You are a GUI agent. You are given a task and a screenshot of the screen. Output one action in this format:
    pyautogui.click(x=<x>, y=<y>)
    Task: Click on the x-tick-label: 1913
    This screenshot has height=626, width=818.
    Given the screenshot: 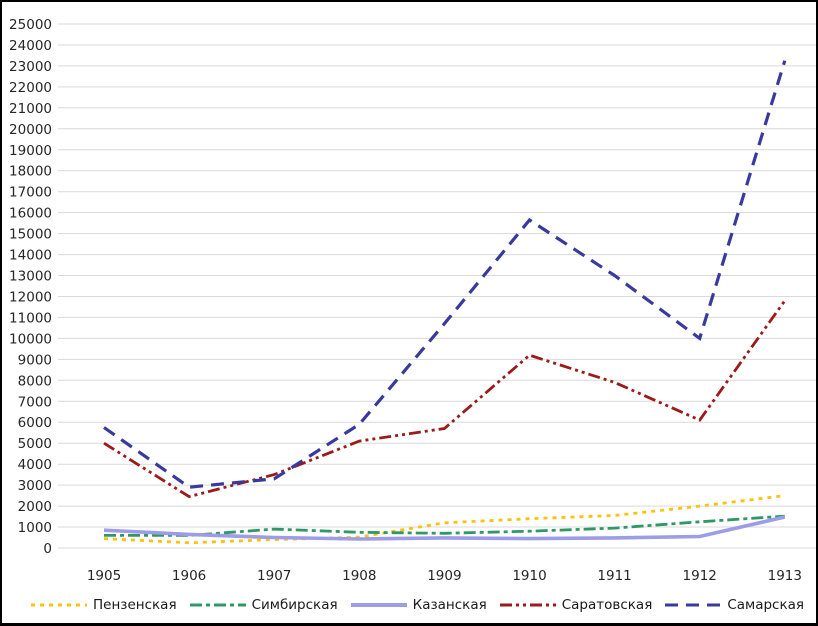 What is the action you would take?
    pyautogui.click(x=785, y=576)
    